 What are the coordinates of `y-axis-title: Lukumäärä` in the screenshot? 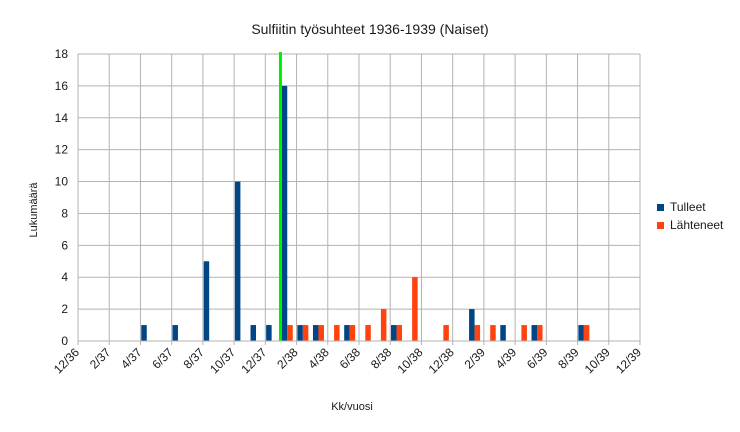 It's located at (34, 210).